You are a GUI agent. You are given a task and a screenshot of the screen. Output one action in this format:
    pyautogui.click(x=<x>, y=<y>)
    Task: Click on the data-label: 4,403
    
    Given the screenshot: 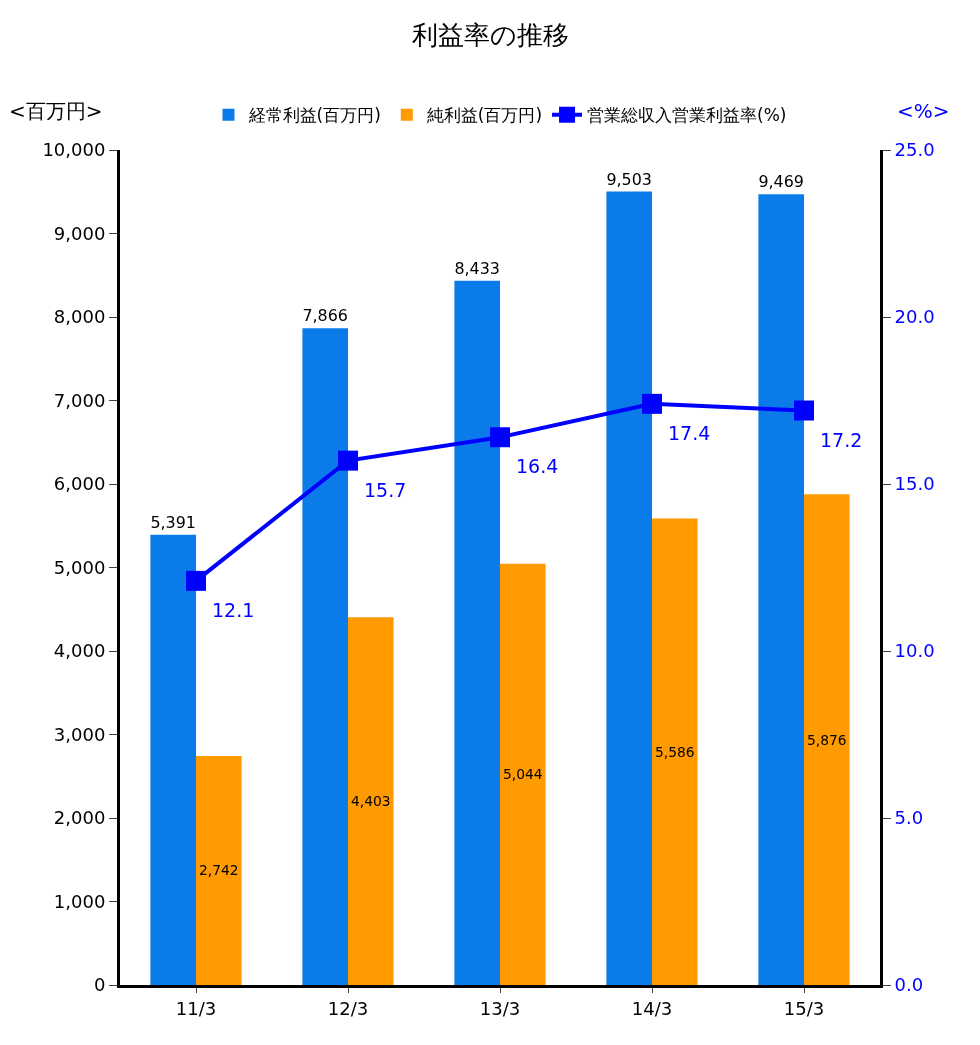 What is the action you would take?
    pyautogui.click(x=371, y=801)
    